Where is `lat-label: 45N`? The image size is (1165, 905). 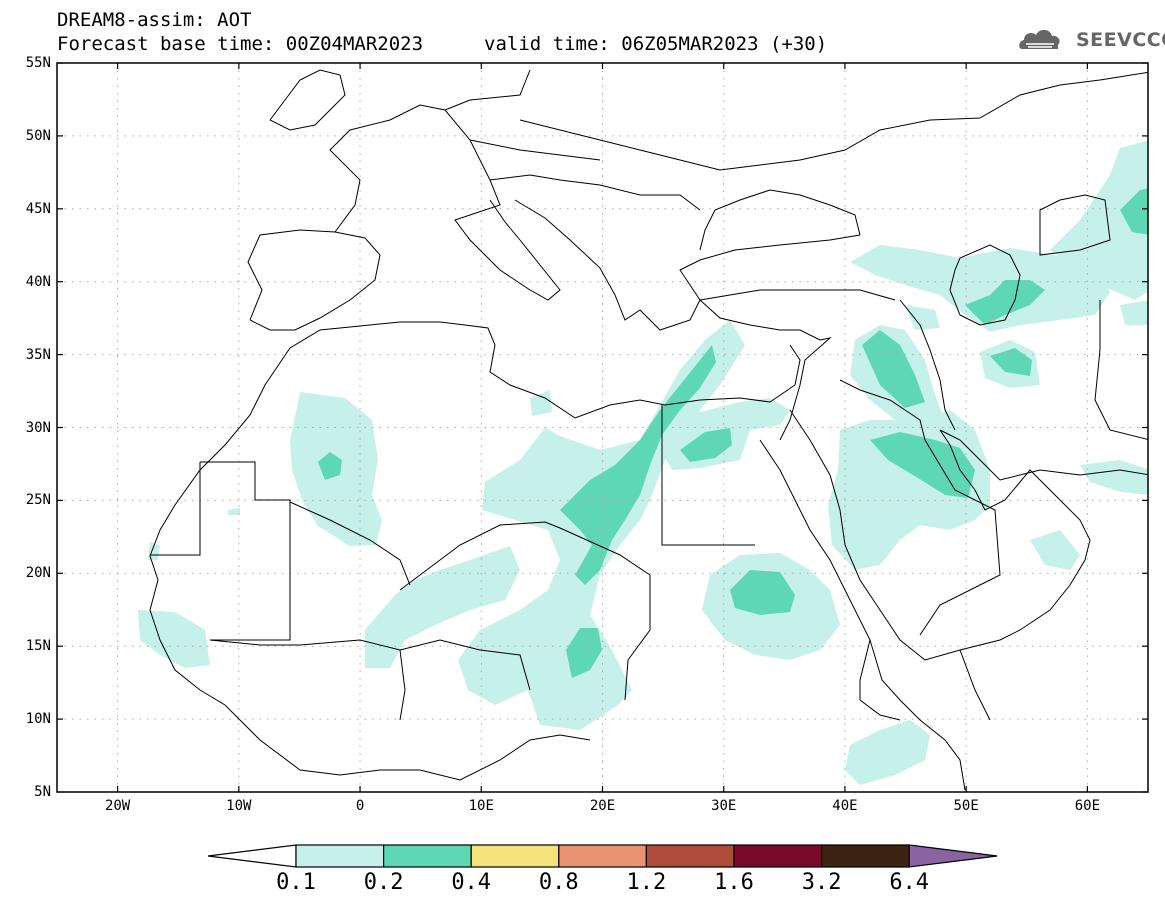 lat-label: 45N is located at coordinates (38, 208).